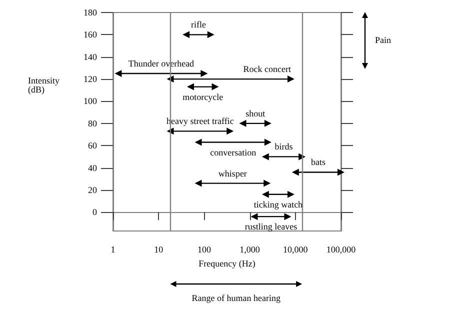  What do you see at coordinates (91, 35) in the screenshot?
I see `y-tick-label: 160` at bounding box center [91, 35].